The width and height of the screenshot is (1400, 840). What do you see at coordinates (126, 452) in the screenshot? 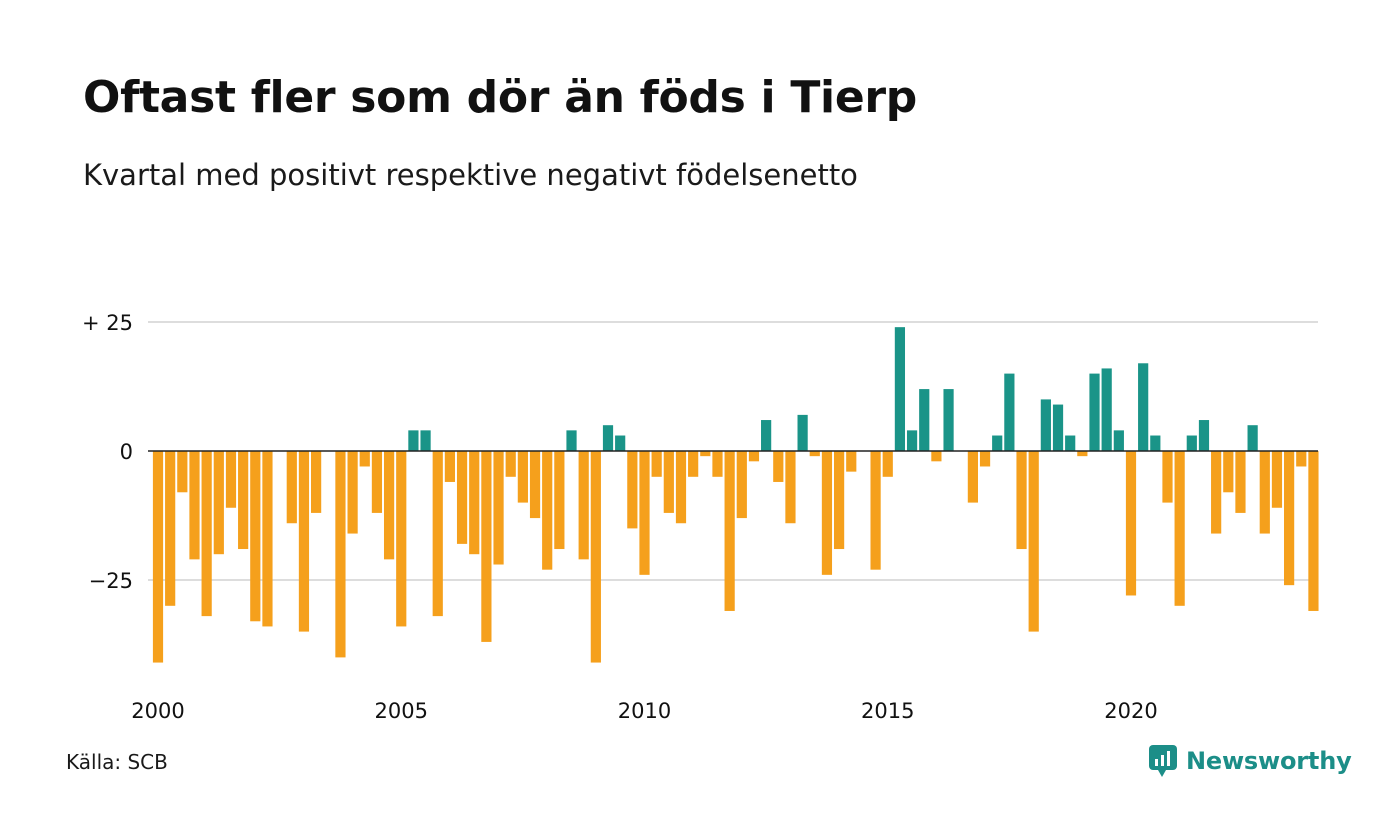
I see `y-tick-label: 0` at bounding box center [126, 452].